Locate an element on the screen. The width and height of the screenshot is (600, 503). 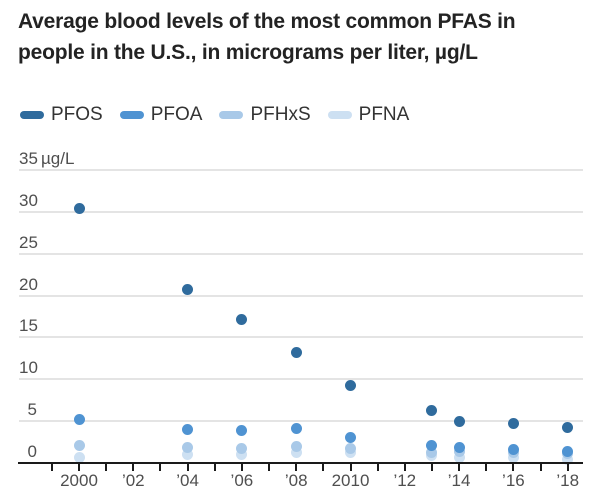
x-tick-2010 is located at coordinates (350, 467).